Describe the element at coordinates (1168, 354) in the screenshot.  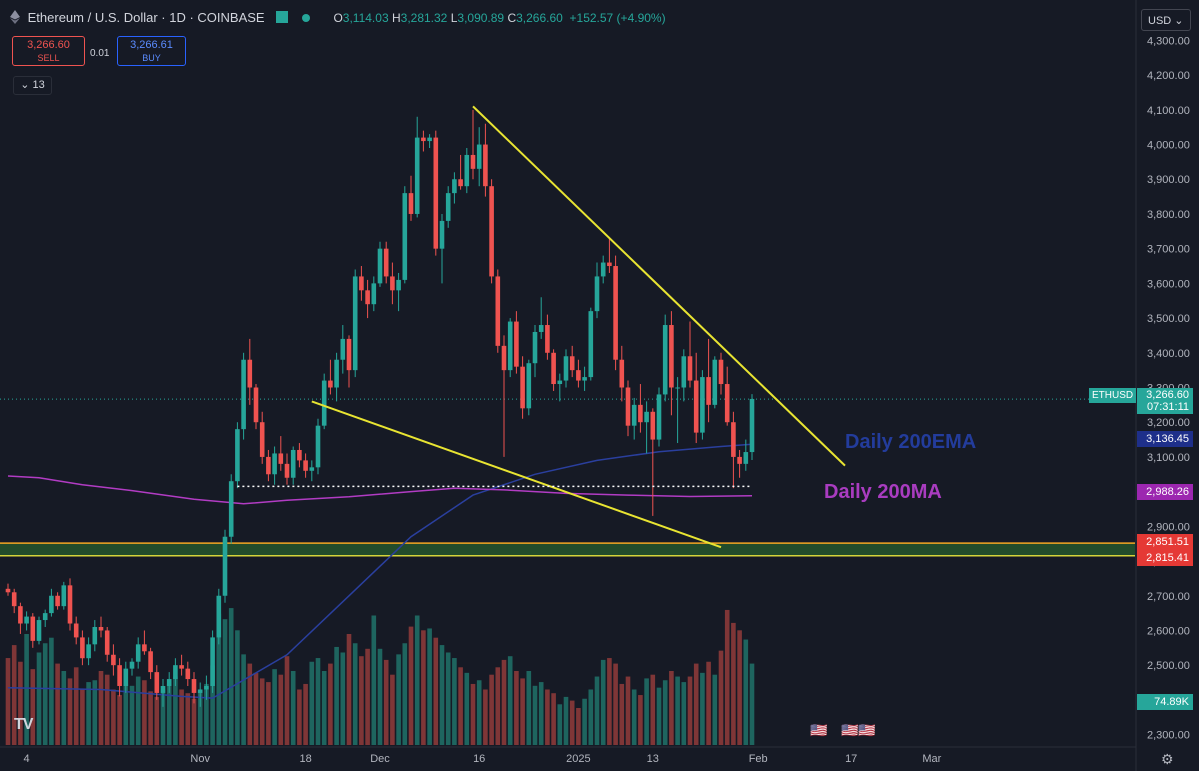
I see `y-tick-label: 3,400.00` at that location.